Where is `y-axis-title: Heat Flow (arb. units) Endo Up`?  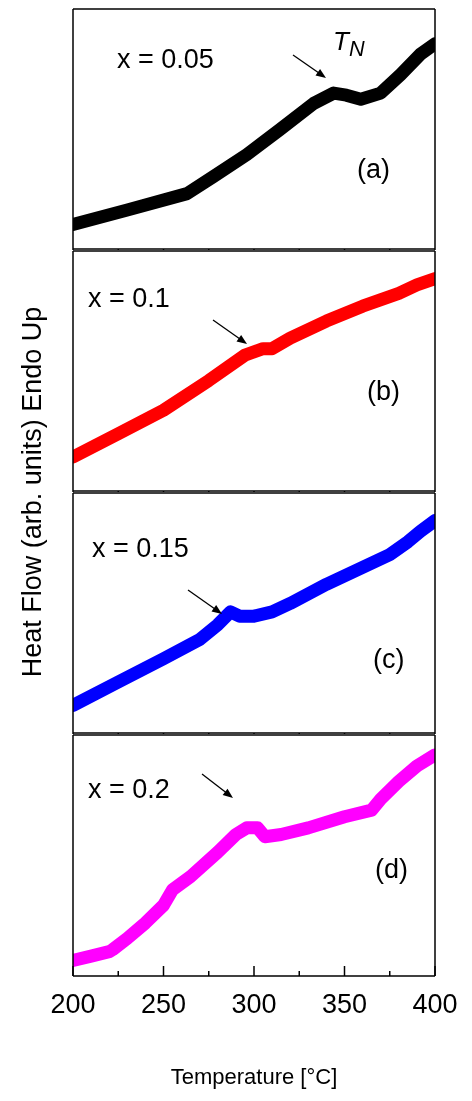
y-axis-title: Heat Flow (arb. units) Endo Up is located at coordinates (32, 492).